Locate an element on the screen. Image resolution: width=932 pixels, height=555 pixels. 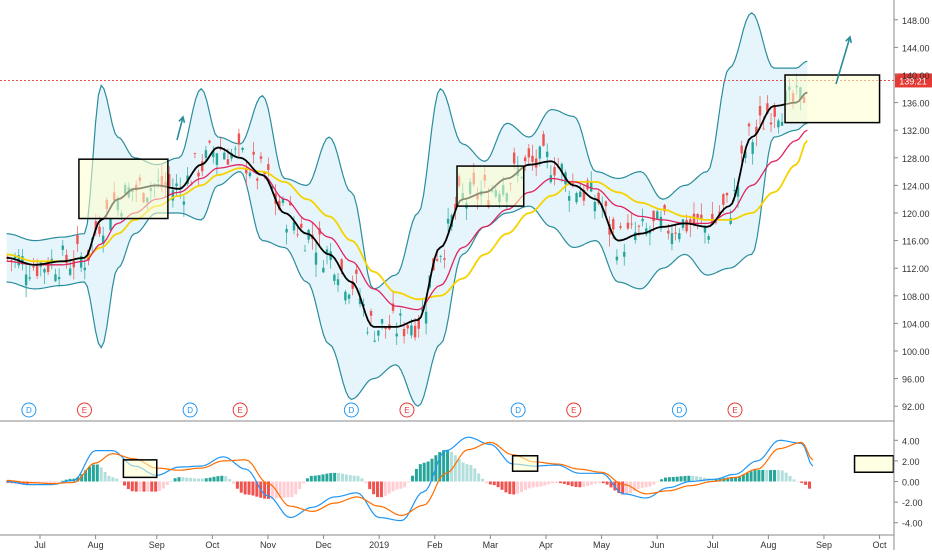
price-label-box is located at coordinates (913, 80).